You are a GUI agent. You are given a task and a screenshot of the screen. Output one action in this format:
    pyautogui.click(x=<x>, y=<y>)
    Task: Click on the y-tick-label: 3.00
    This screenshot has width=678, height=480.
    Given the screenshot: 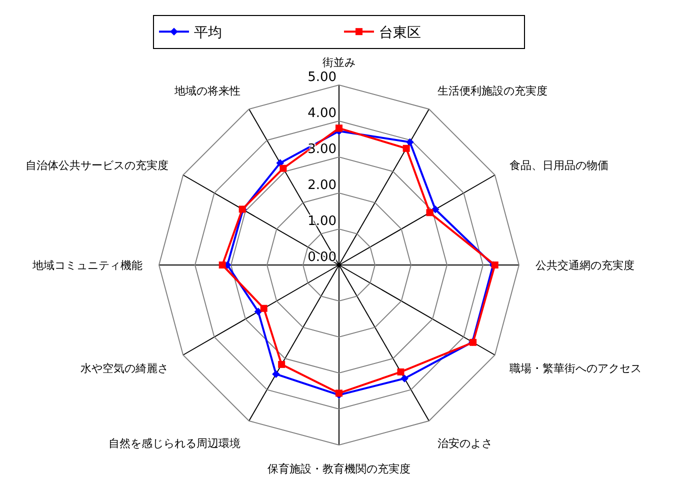 What is the action you would take?
    pyautogui.click(x=322, y=149)
    